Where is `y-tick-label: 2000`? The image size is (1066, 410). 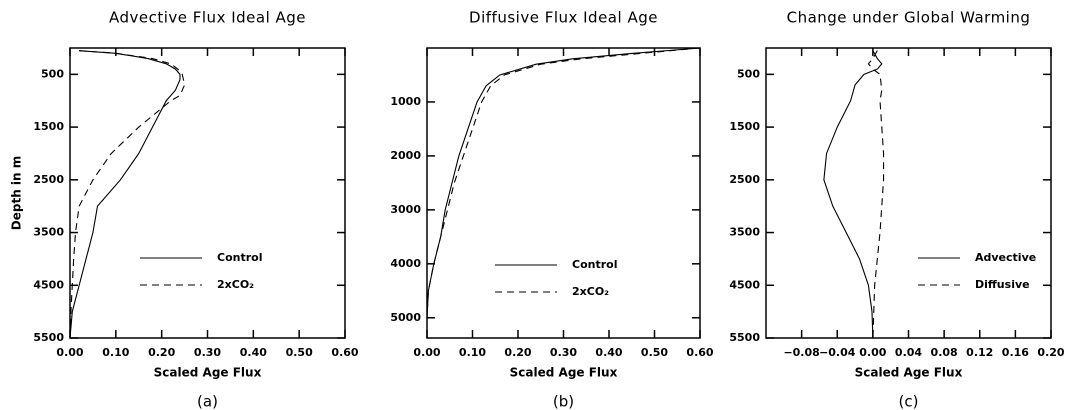
y-tick-label: 2000 is located at coordinates (405, 155).